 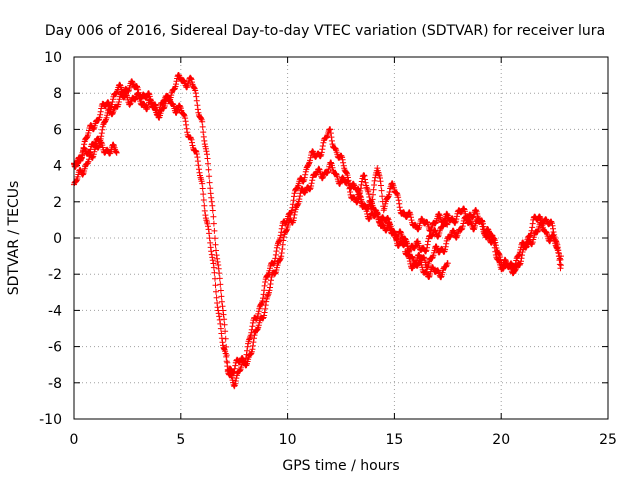 What do you see at coordinates (180, 440) in the screenshot?
I see `x-tick-label: 5` at bounding box center [180, 440].